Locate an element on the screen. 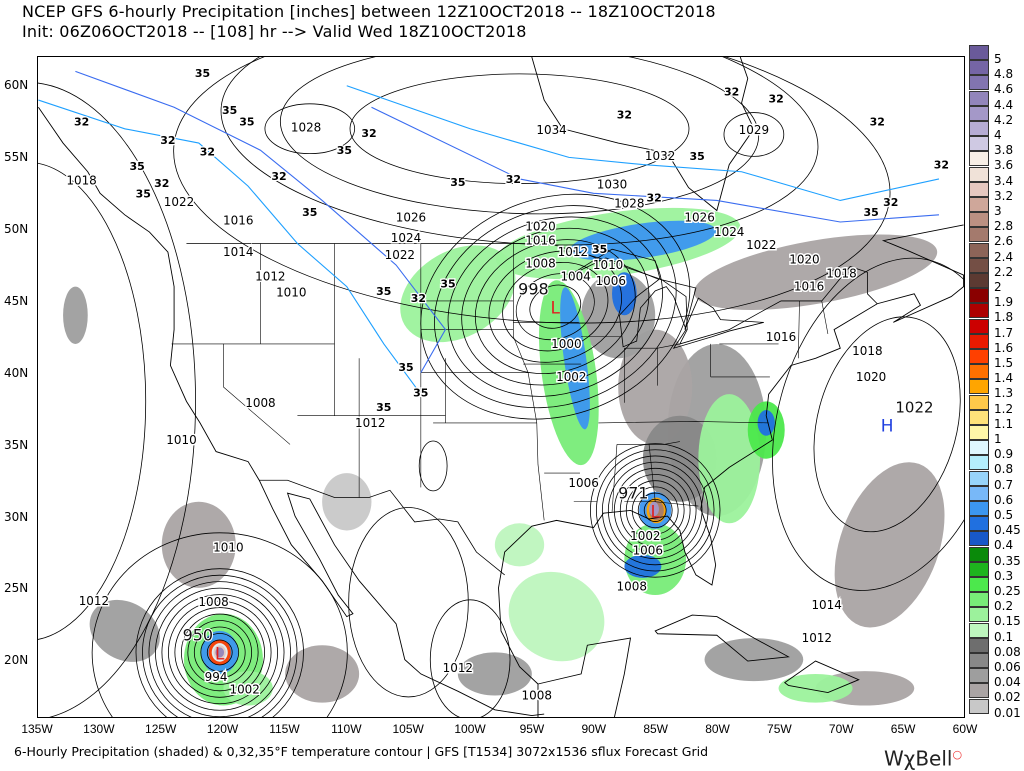 The height and width of the screenshot is (771, 1024). great-lakes-outline is located at coordinates (665, 298).